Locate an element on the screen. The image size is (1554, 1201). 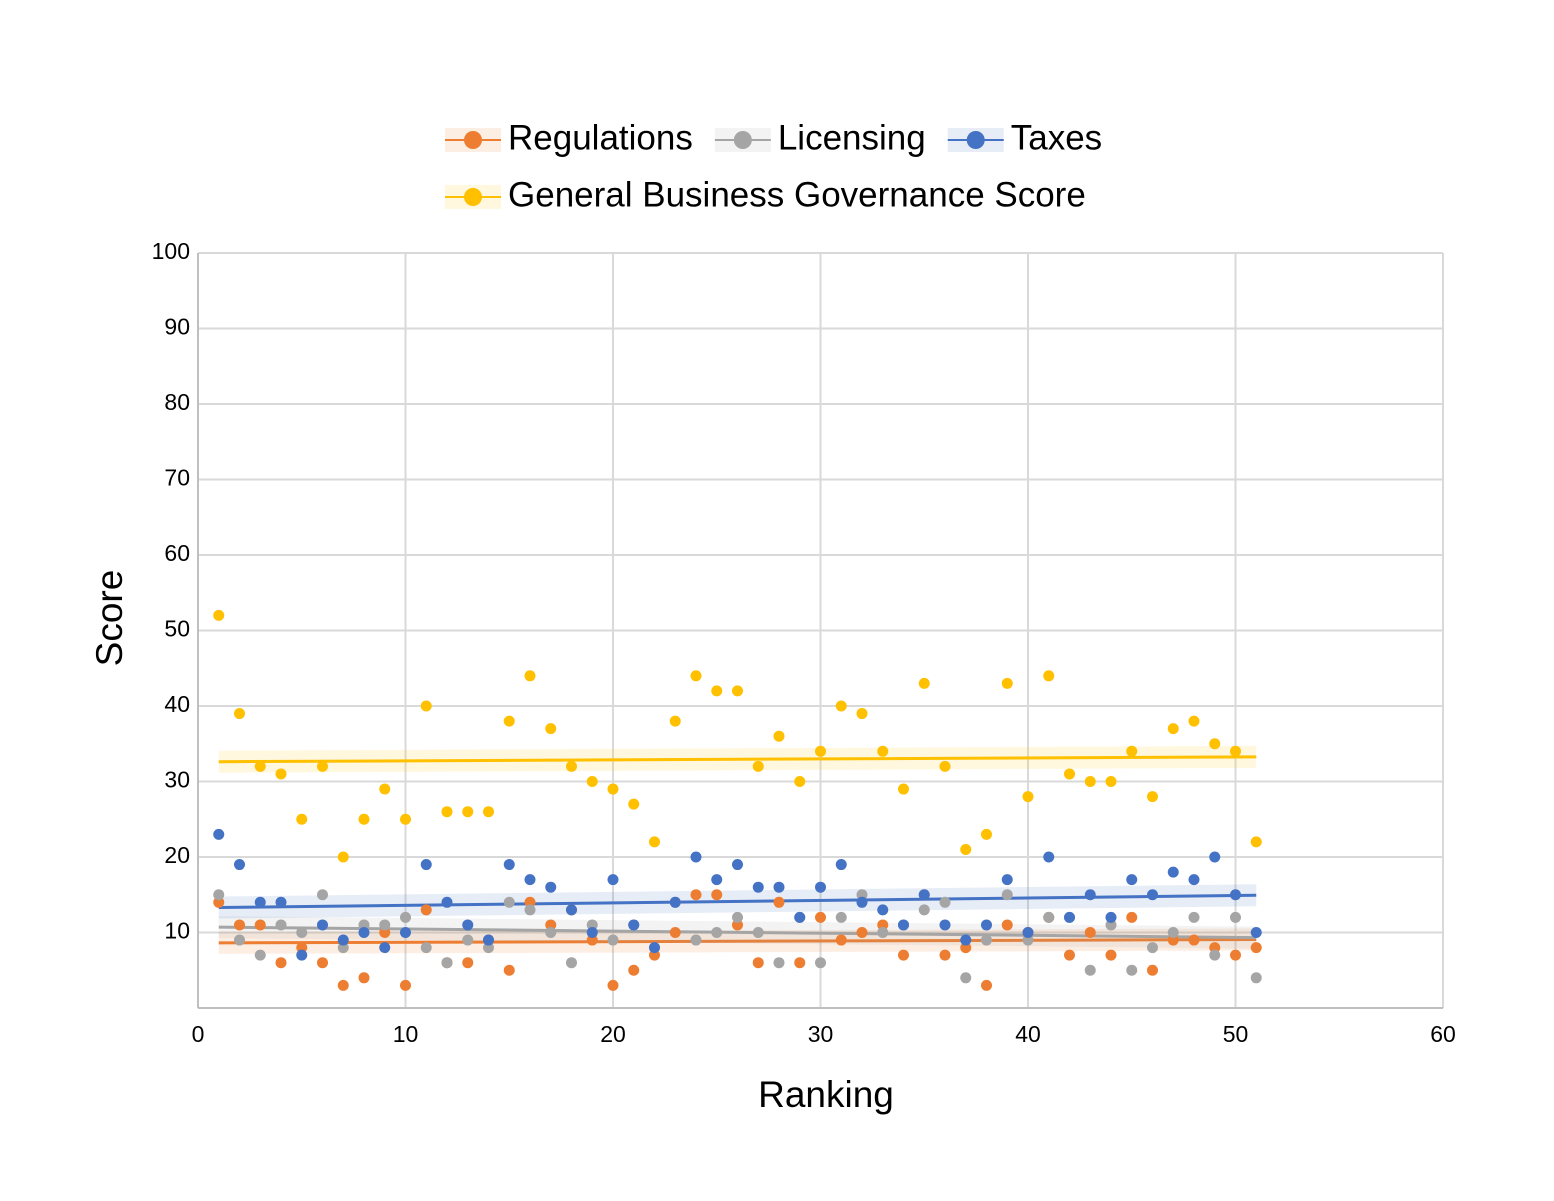
x-tick-label: 40 is located at coordinates (1028, 1034).